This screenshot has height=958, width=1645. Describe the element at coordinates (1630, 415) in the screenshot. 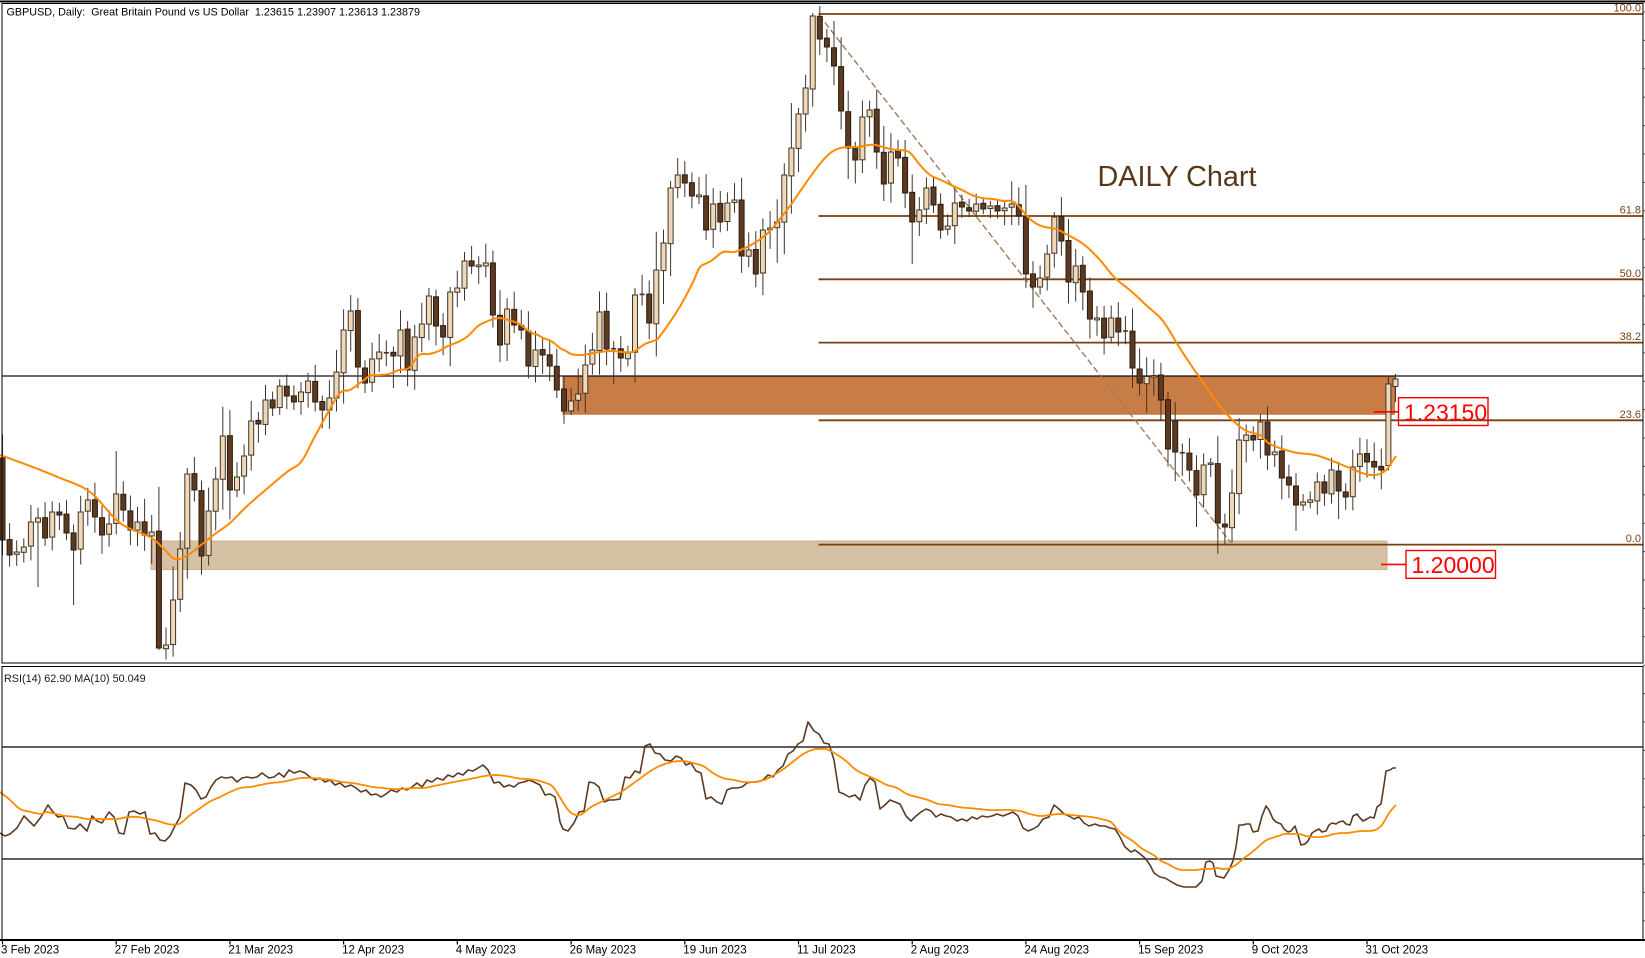

I see `svg-text: 23.6` at that location.